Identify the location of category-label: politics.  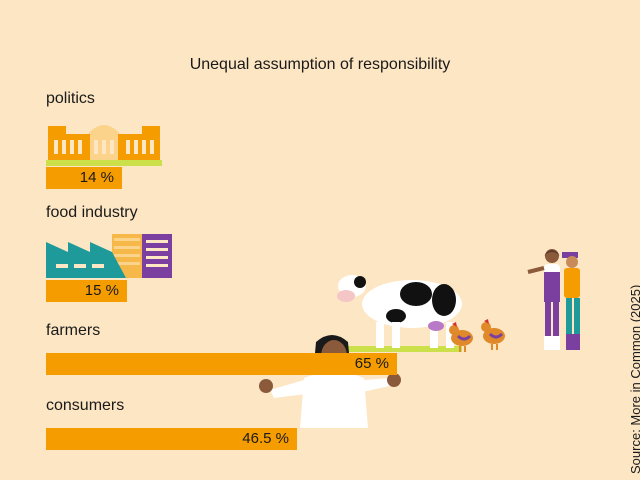
(70, 98).